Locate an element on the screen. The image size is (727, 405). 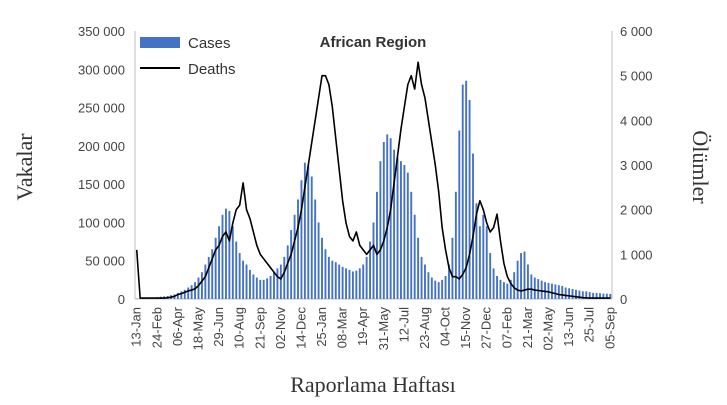
x-tick-label: 21-Mar is located at coordinates (527, 327).